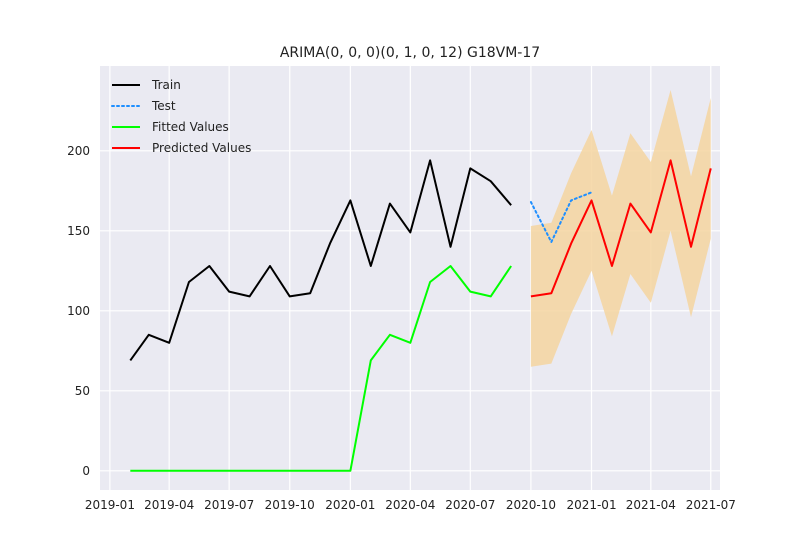 The width and height of the screenshot is (800, 550). I want to click on confidence-band-layer, so click(620, 228).